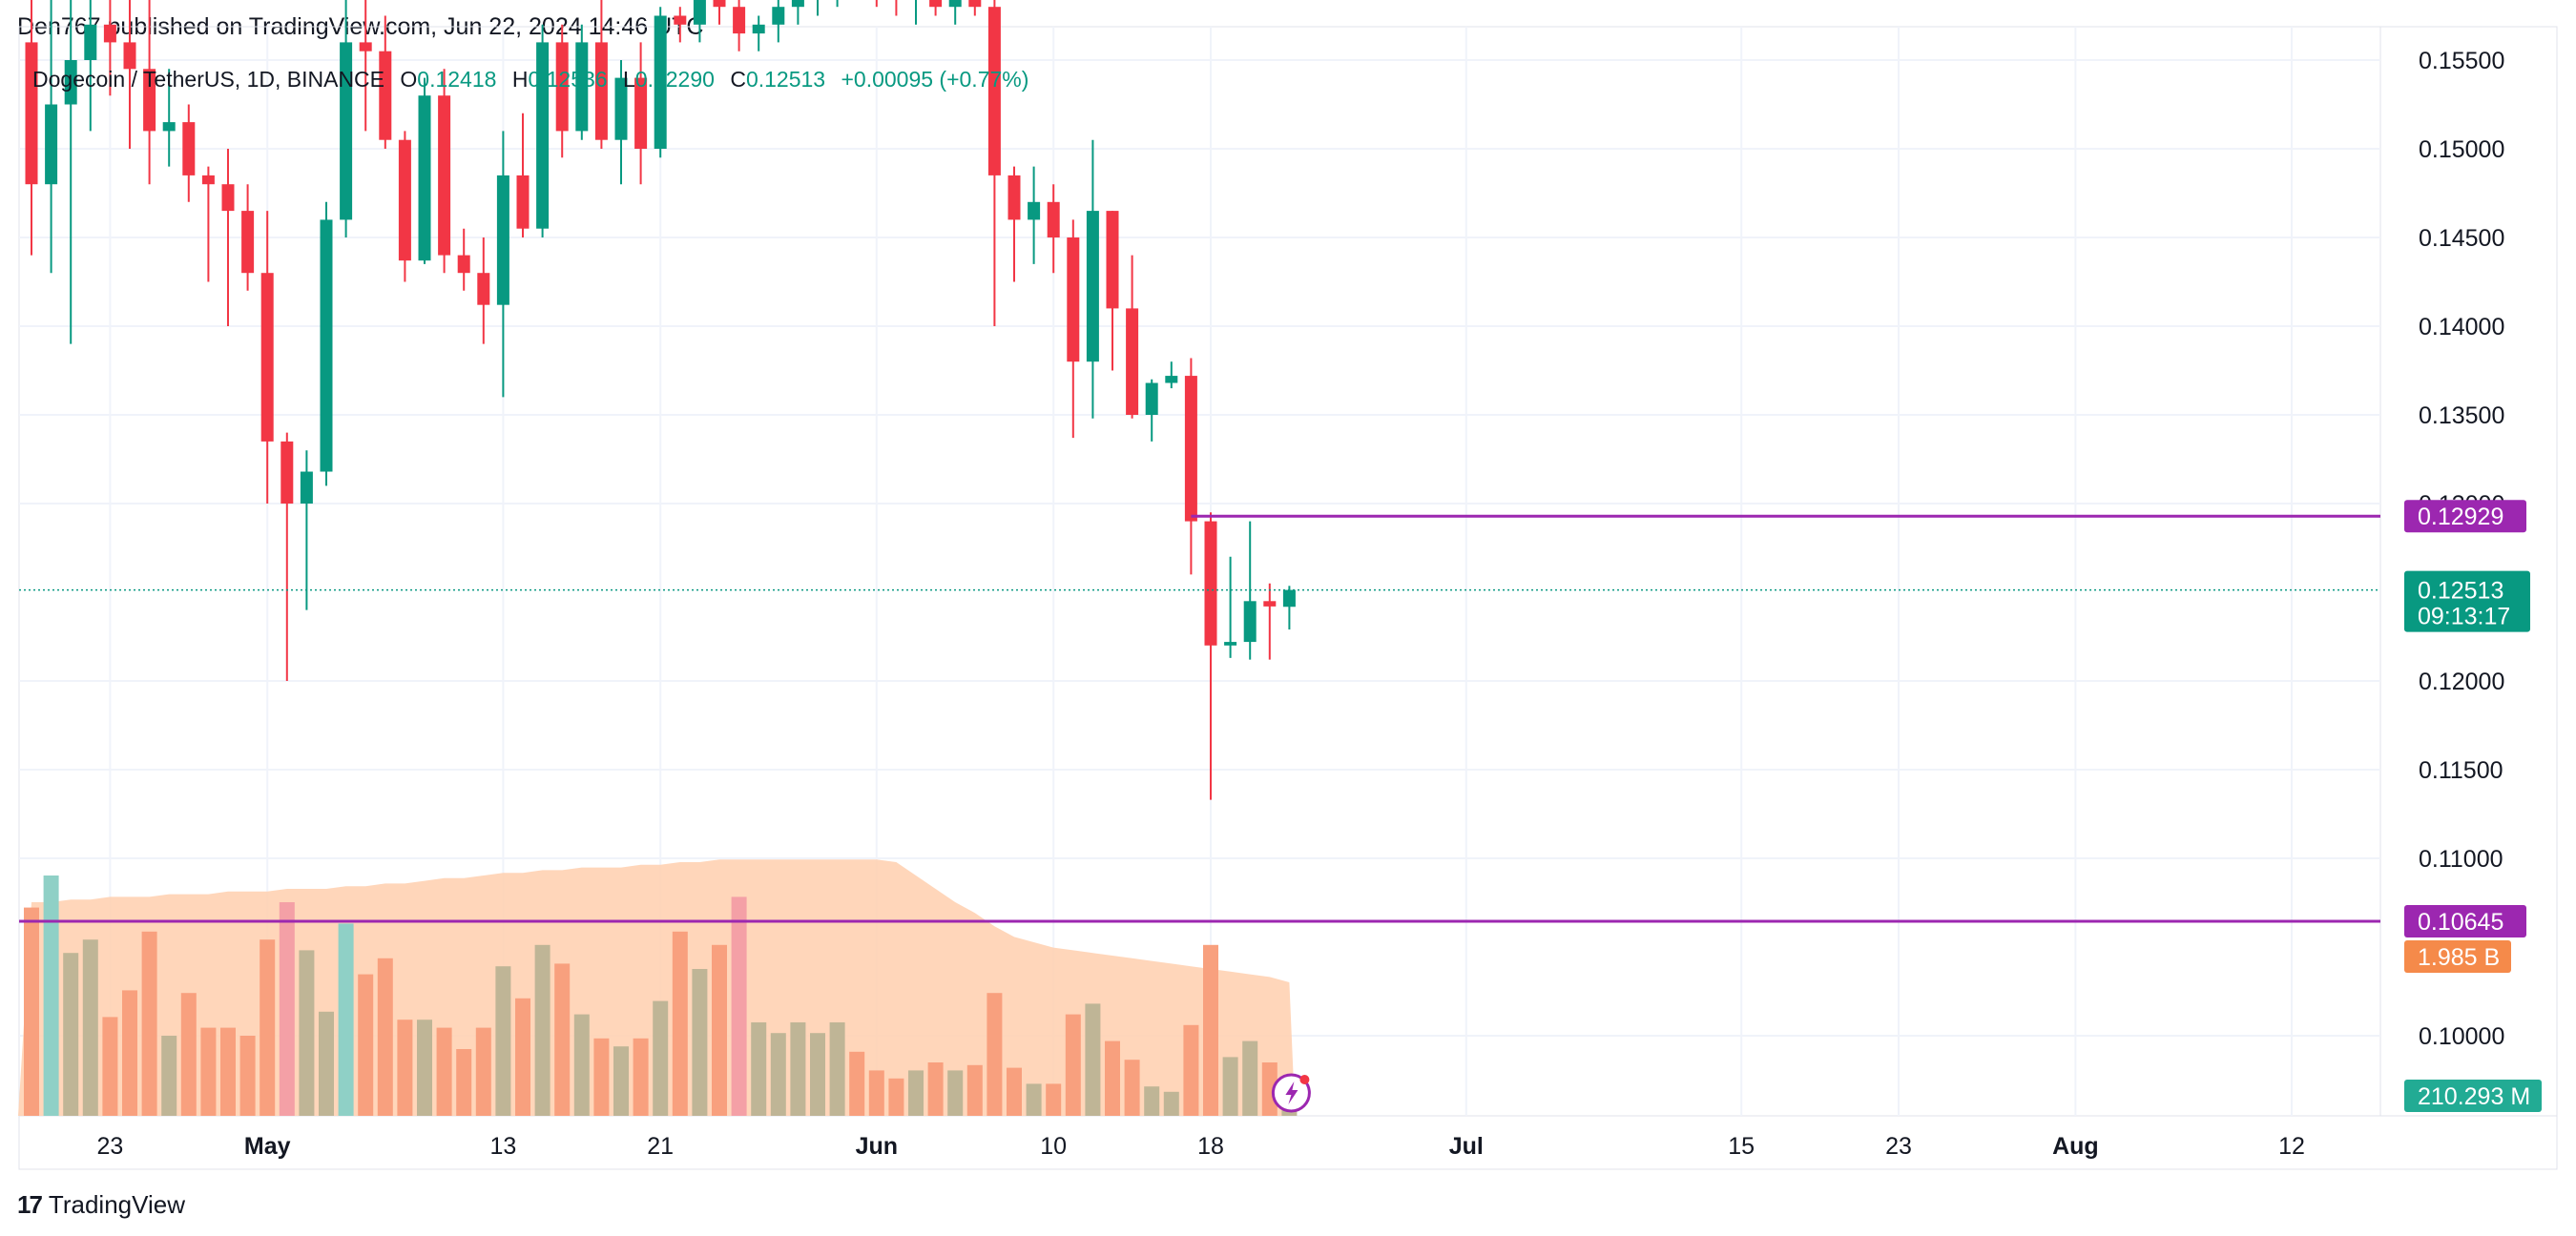 This screenshot has width=2576, height=1236. What do you see at coordinates (877, 1146) in the screenshot?
I see `time-tick-label: Jun` at bounding box center [877, 1146].